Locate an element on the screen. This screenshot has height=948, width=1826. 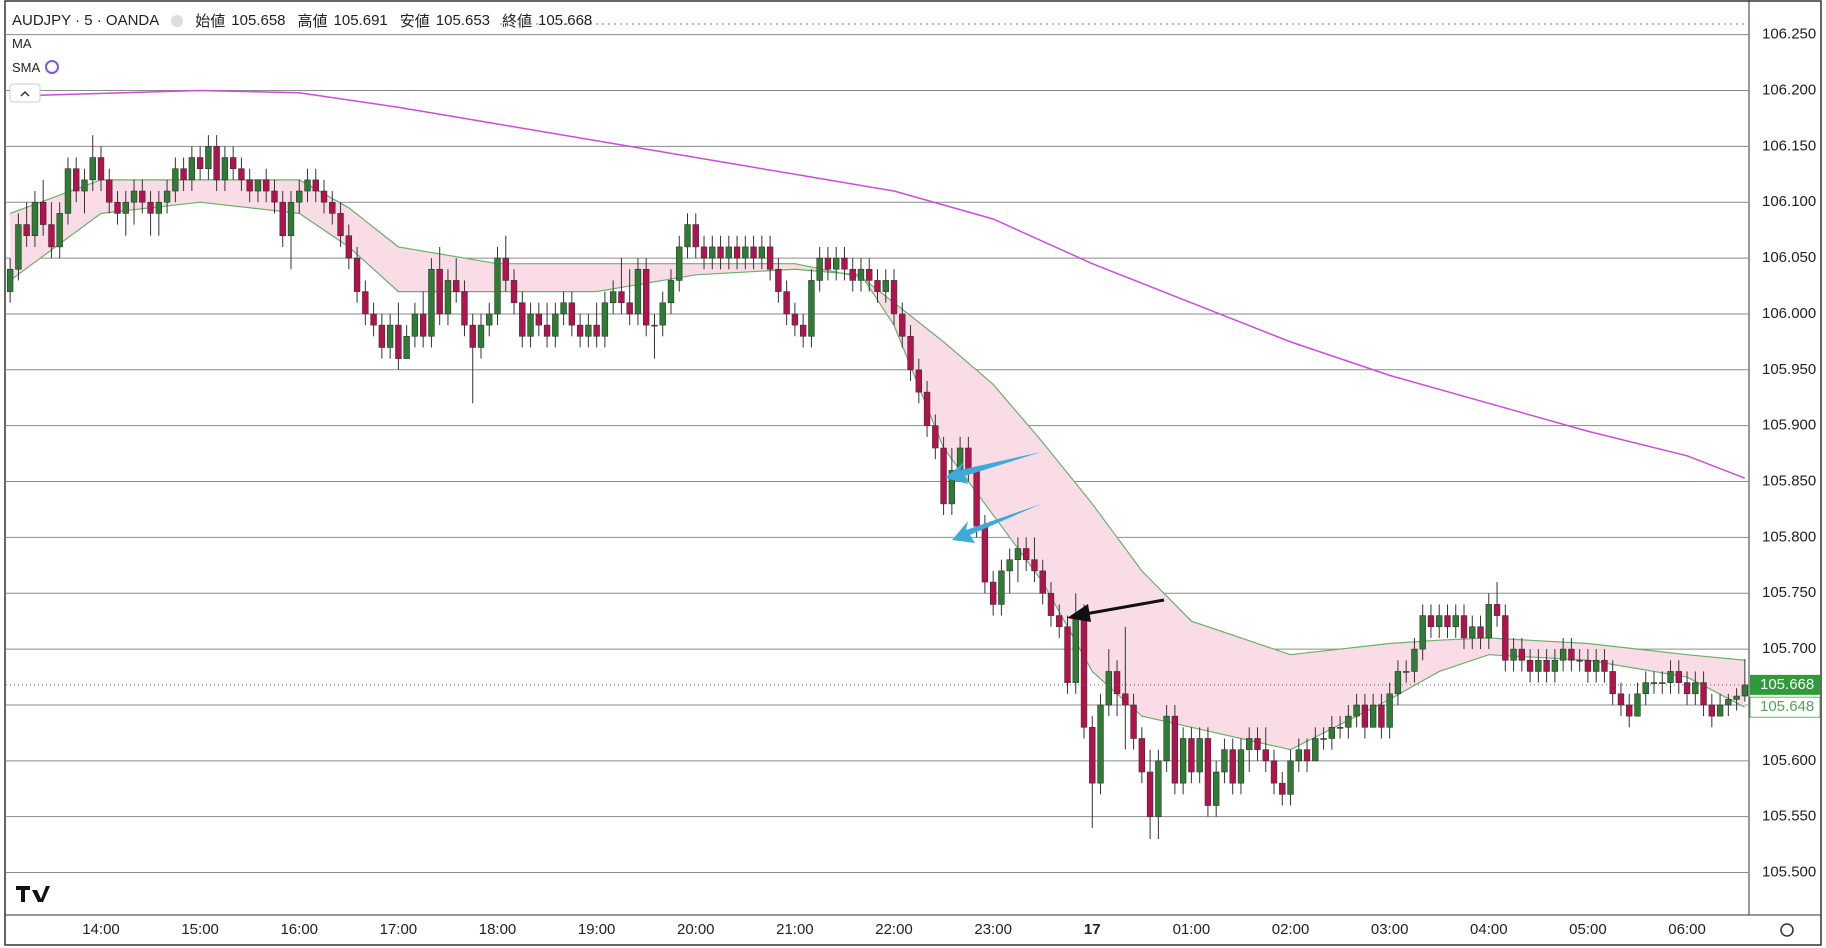
x-tick-label: 23:00 is located at coordinates (993, 929).